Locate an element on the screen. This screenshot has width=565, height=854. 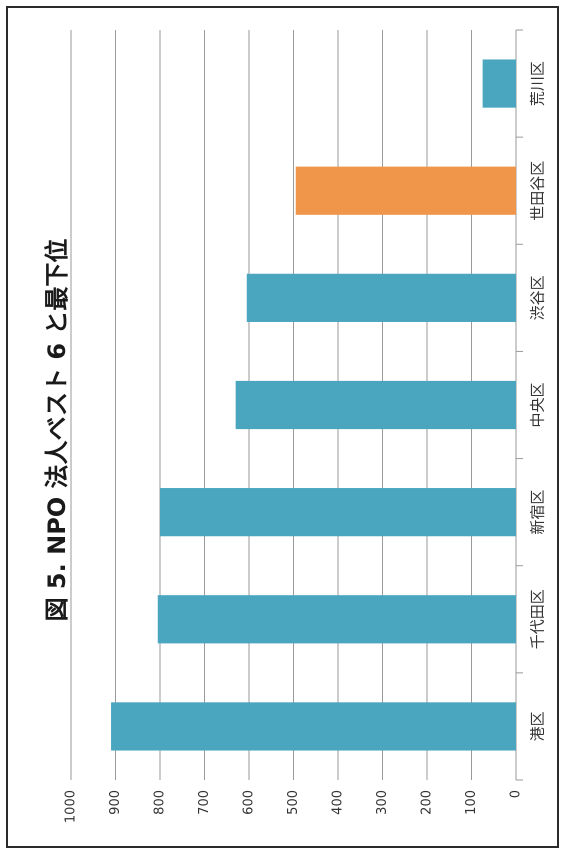
category-label-2: 千代田区 is located at coordinates (538, 619).